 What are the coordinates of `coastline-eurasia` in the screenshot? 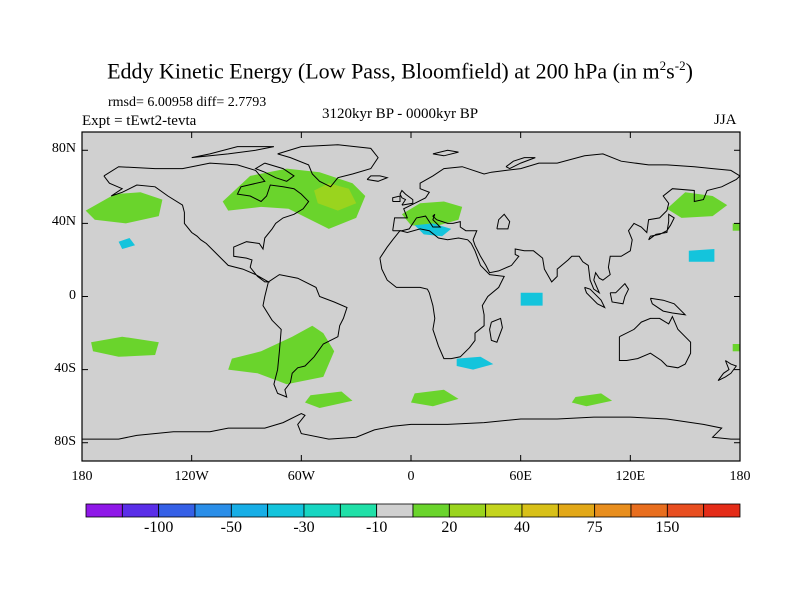 It's located at (566, 224).